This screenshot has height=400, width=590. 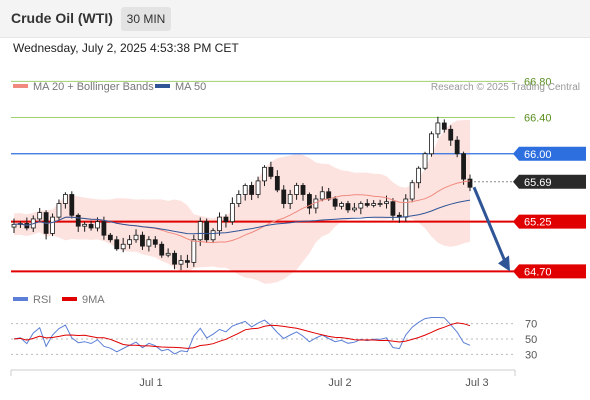 What do you see at coordinates (531, 355) in the screenshot?
I see `rsi-tick-label: 30` at bounding box center [531, 355].